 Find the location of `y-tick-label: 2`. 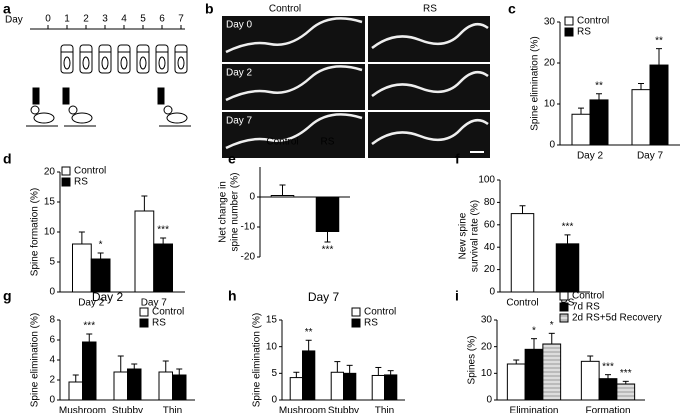

y-tick-label: 2 is located at coordinates (52, 380).